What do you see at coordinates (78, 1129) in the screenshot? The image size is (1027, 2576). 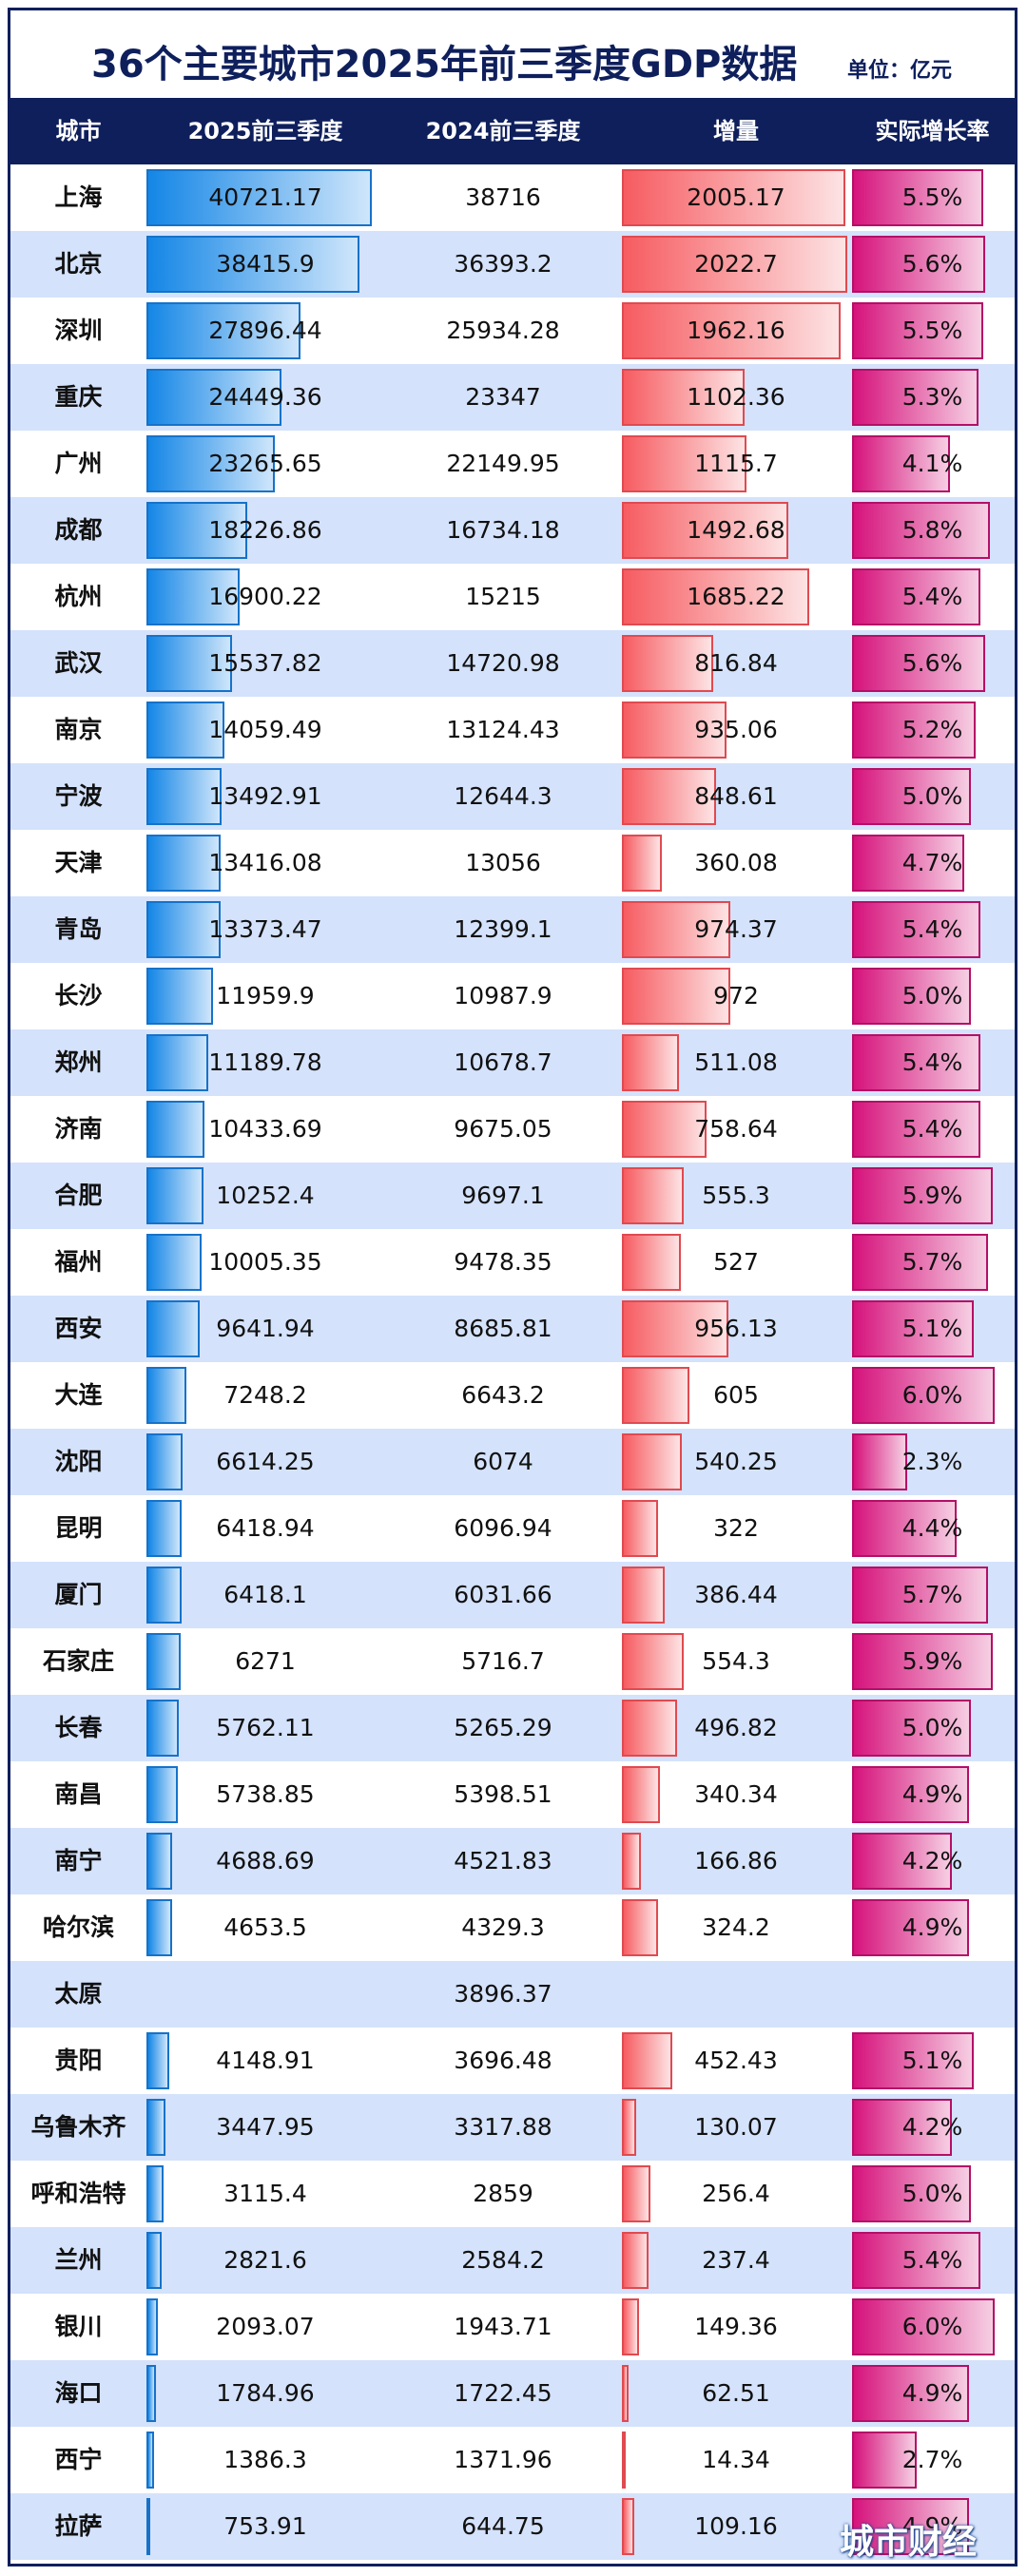 I see `city-cell: 济南` at bounding box center [78, 1129].